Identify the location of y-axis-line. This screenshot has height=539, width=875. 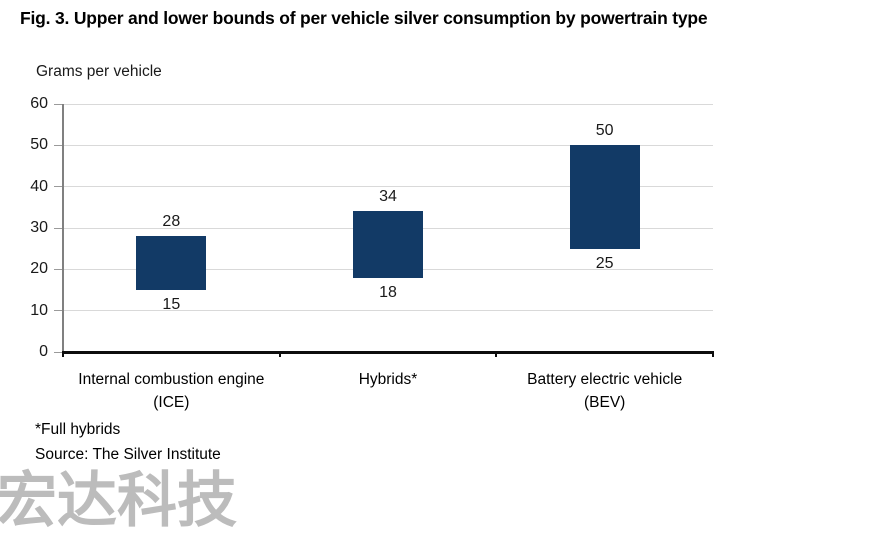
(63, 228).